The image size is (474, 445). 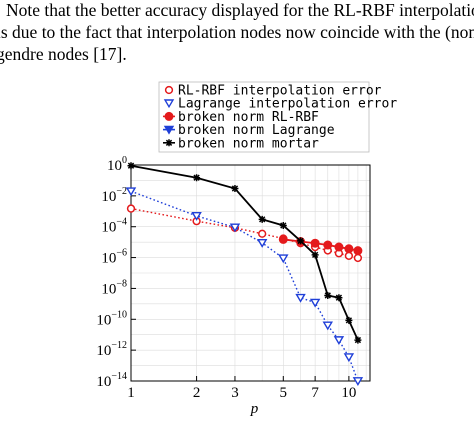 I want to click on x-axis: 1 2 3 5 7 10 p, so click(x=241, y=396).